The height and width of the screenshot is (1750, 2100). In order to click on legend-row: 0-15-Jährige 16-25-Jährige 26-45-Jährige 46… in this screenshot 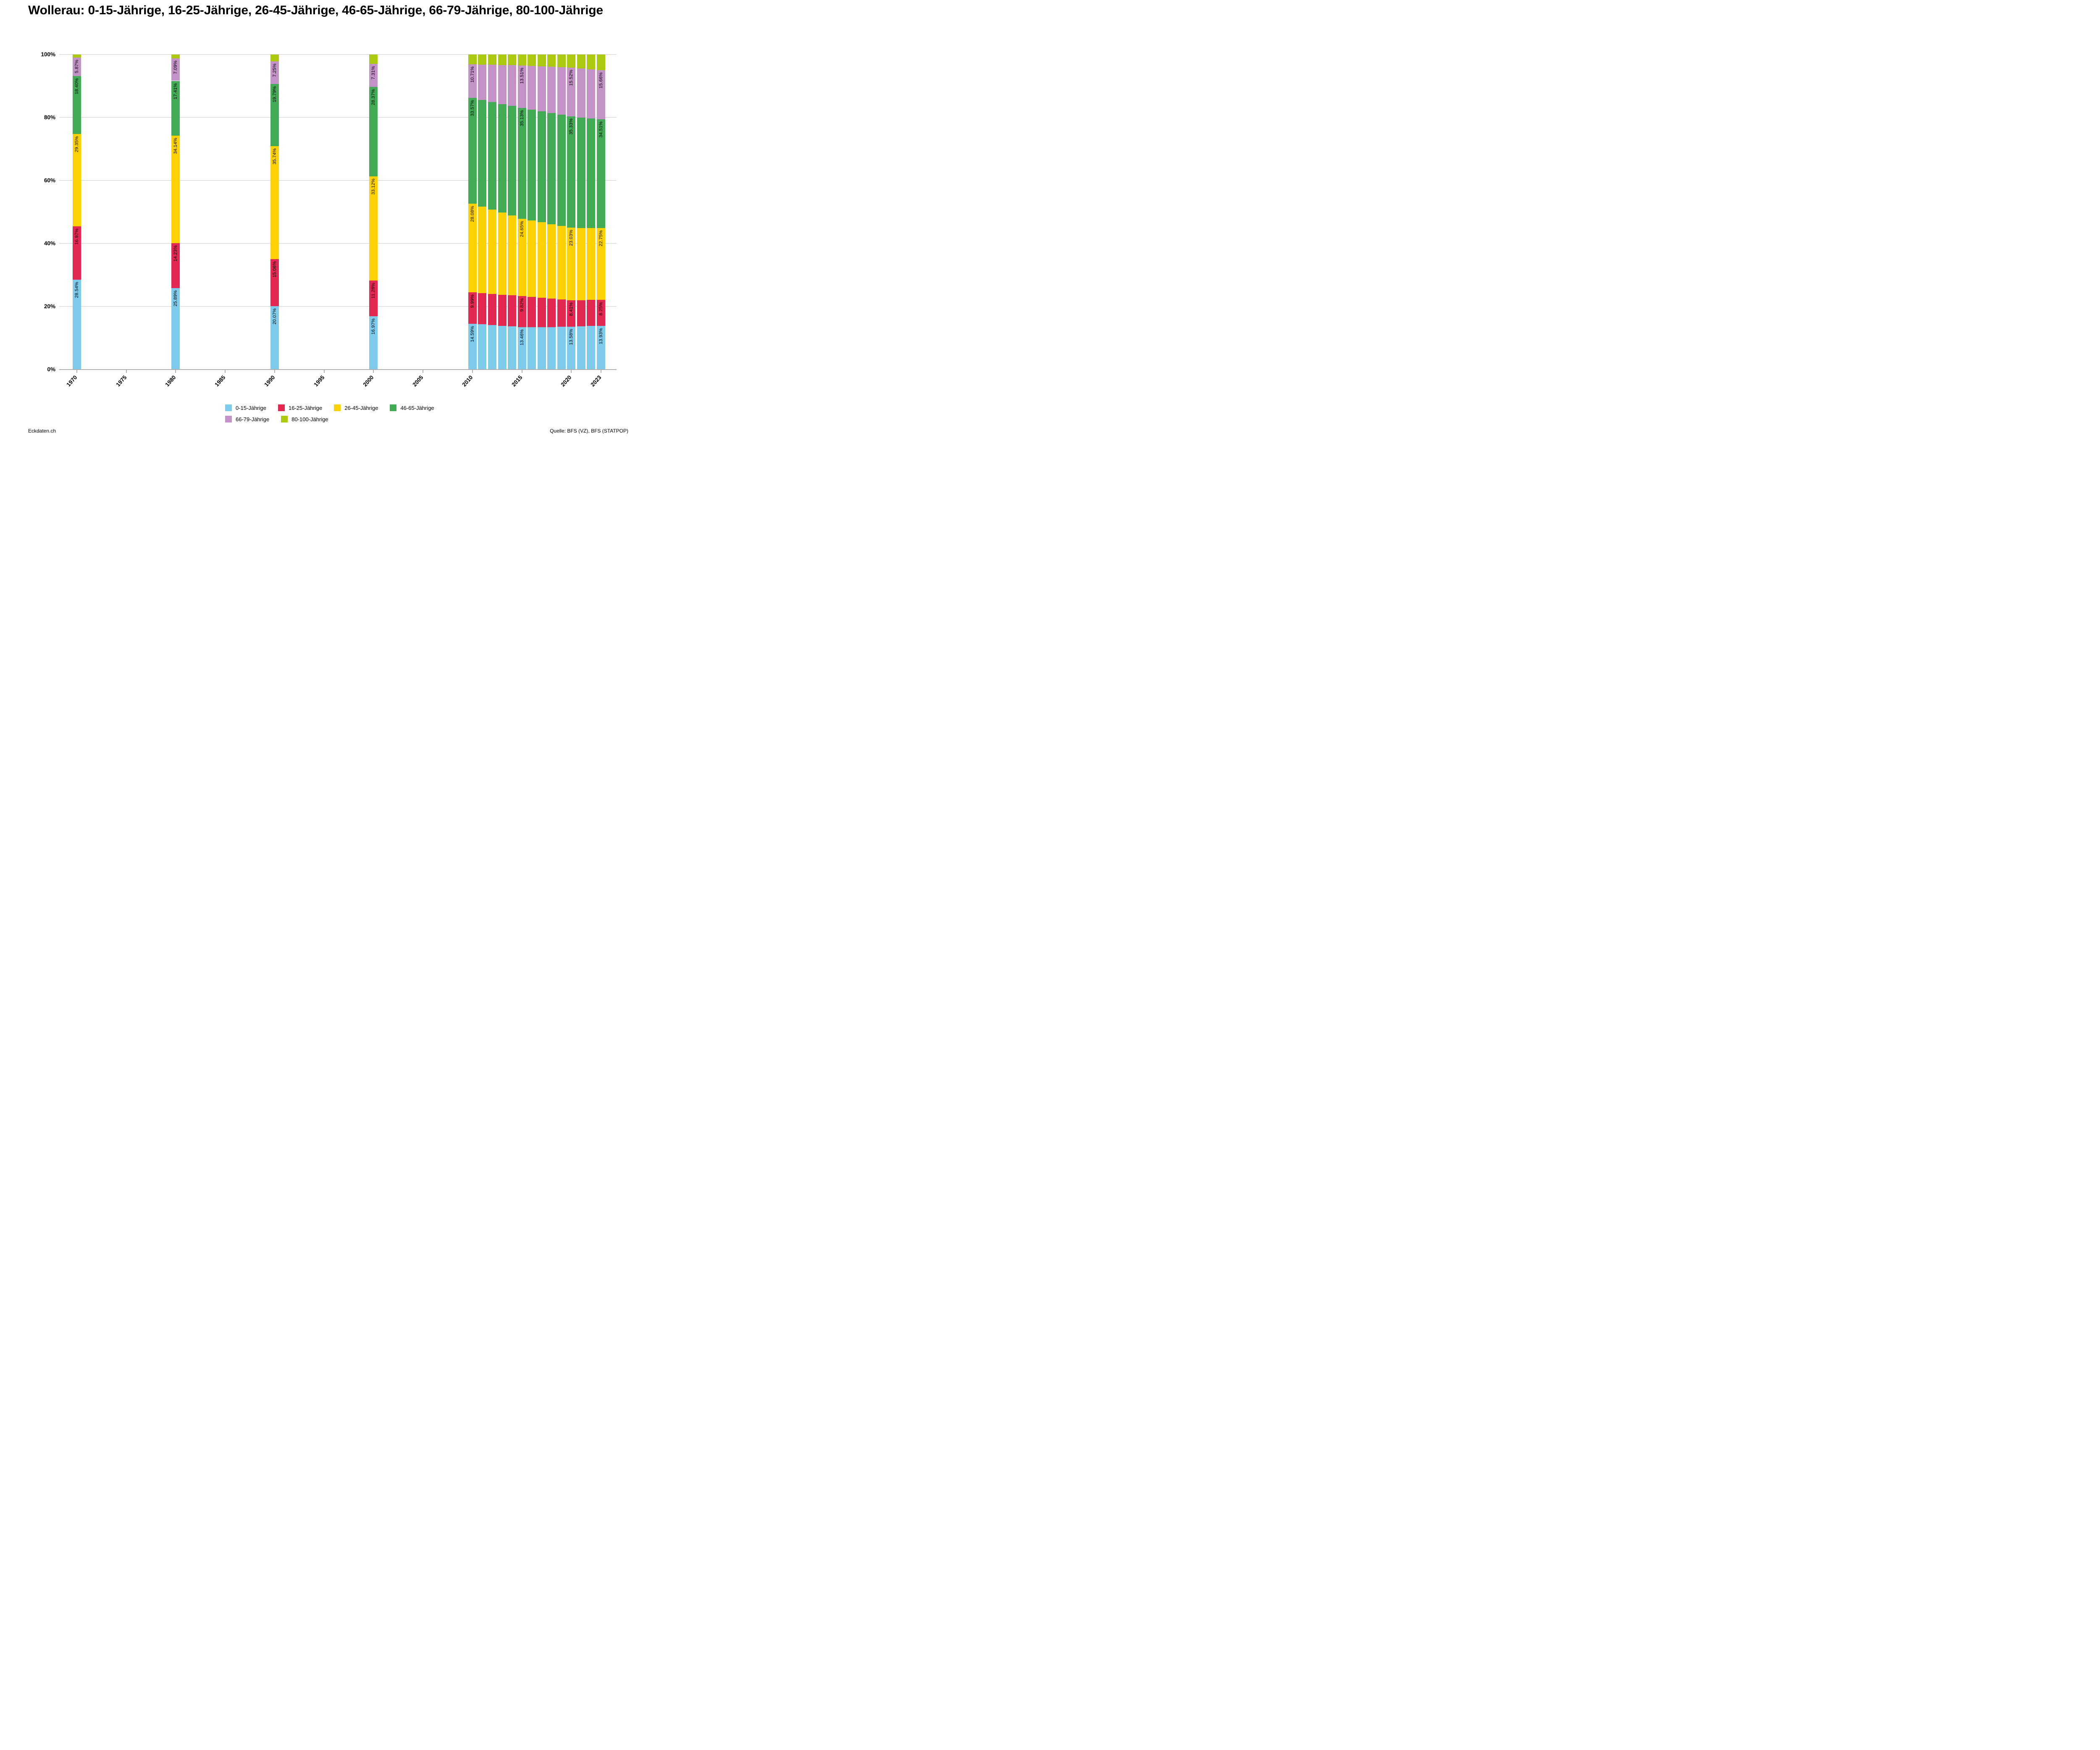, I will do `click(329, 407)`.